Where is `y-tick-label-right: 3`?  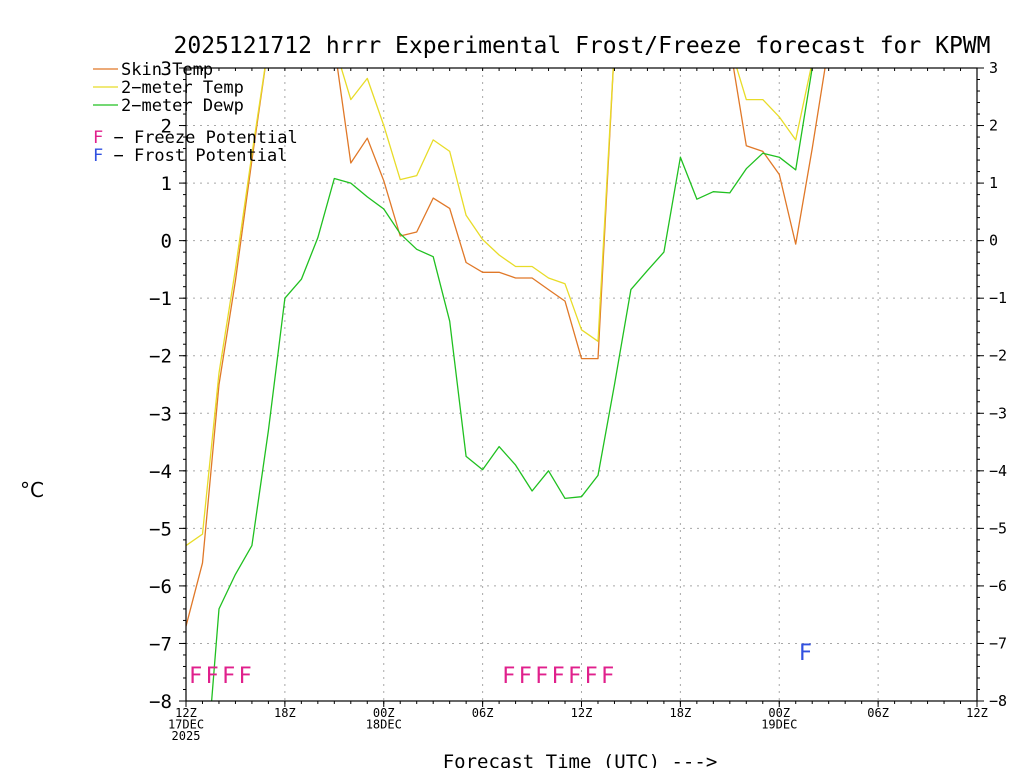
y-tick-label-right: 3 is located at coordinates (993, 68).